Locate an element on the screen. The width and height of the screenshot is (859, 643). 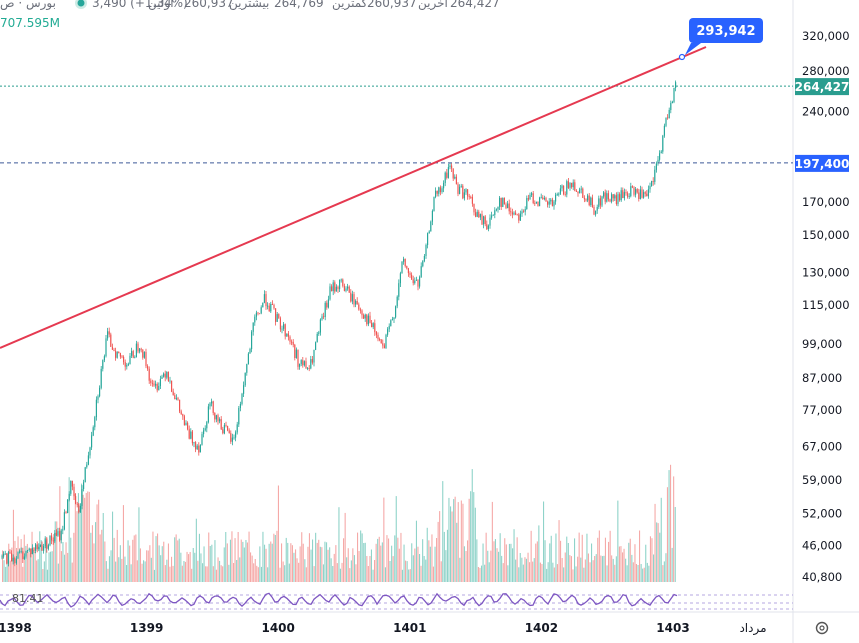
gear-icon is located at coordinates (822, 628).